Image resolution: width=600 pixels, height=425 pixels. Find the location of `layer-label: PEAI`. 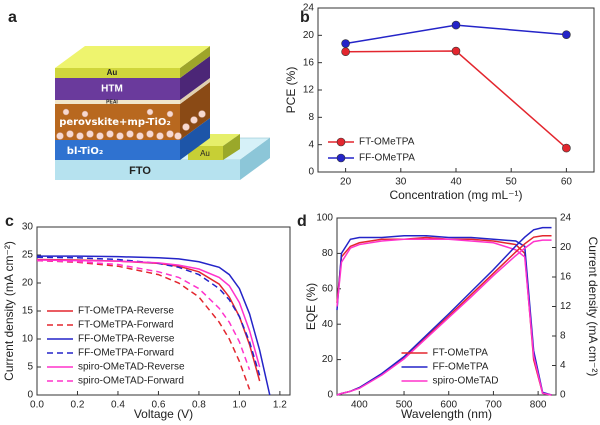

layer-label: PEAI is located at coordinates (112, 102).